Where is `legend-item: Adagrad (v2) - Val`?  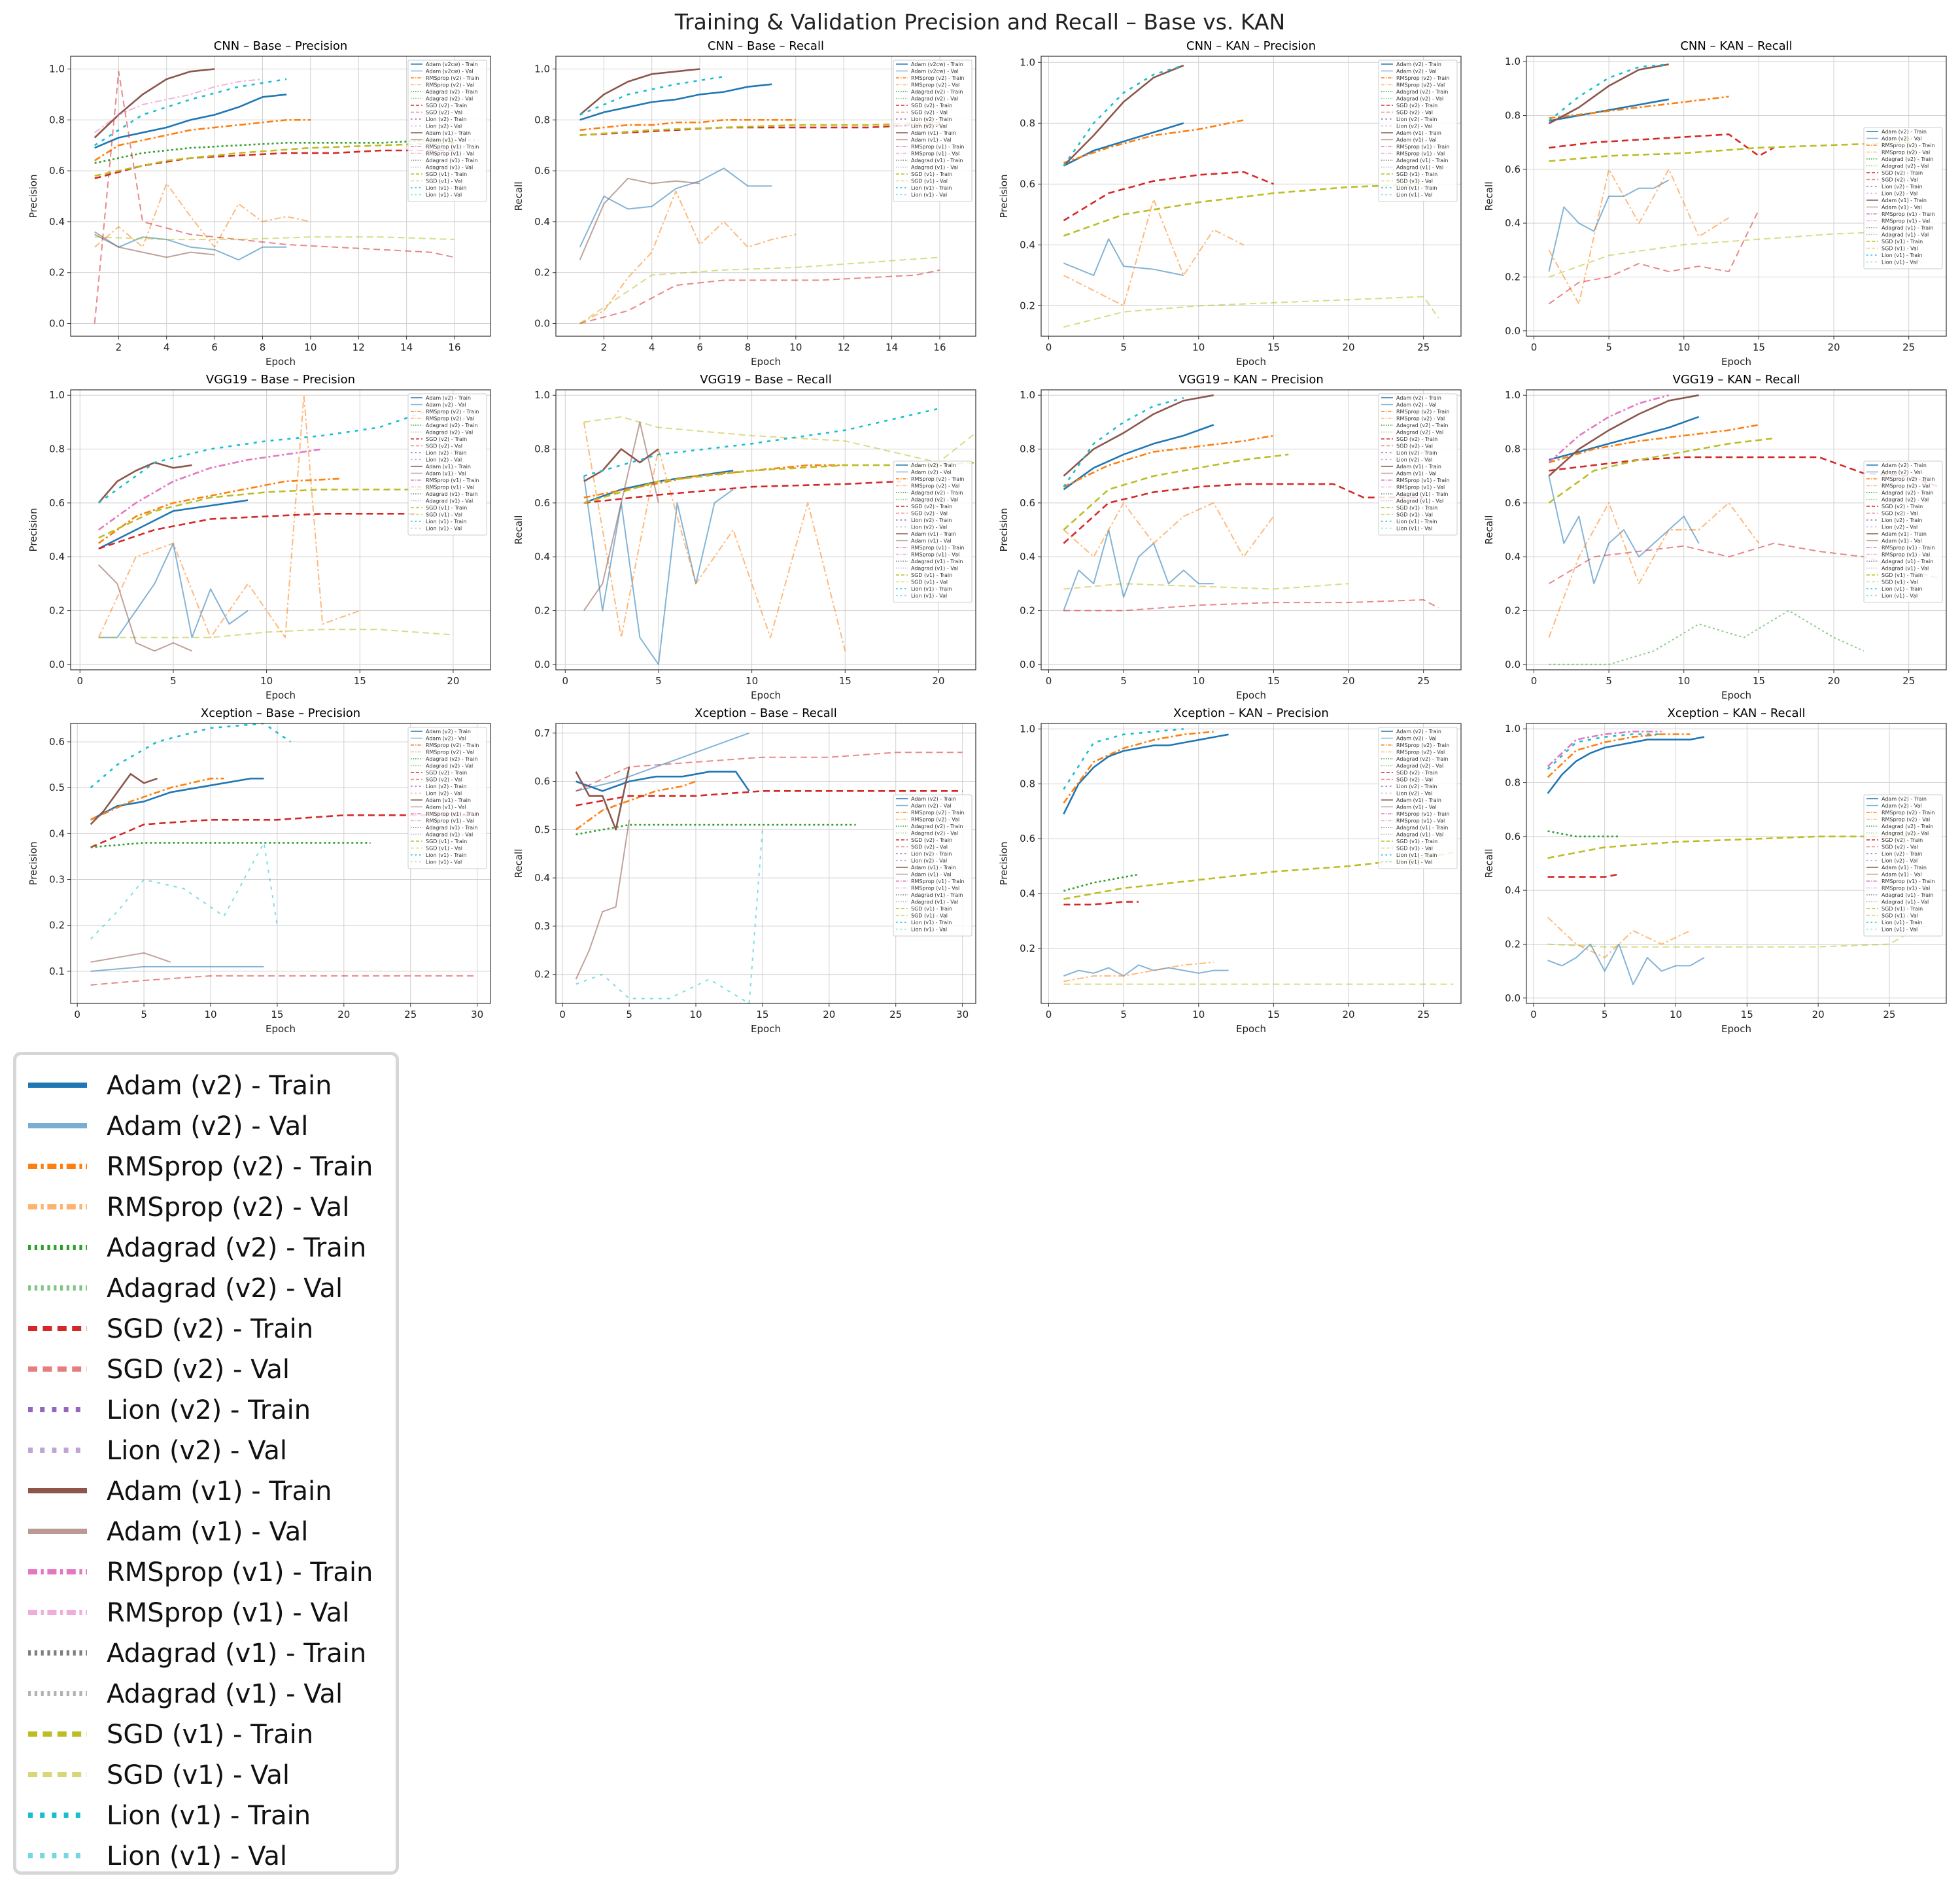 legend-item: Adagrad (v2) - Val is located at coordinates (206, 1287).